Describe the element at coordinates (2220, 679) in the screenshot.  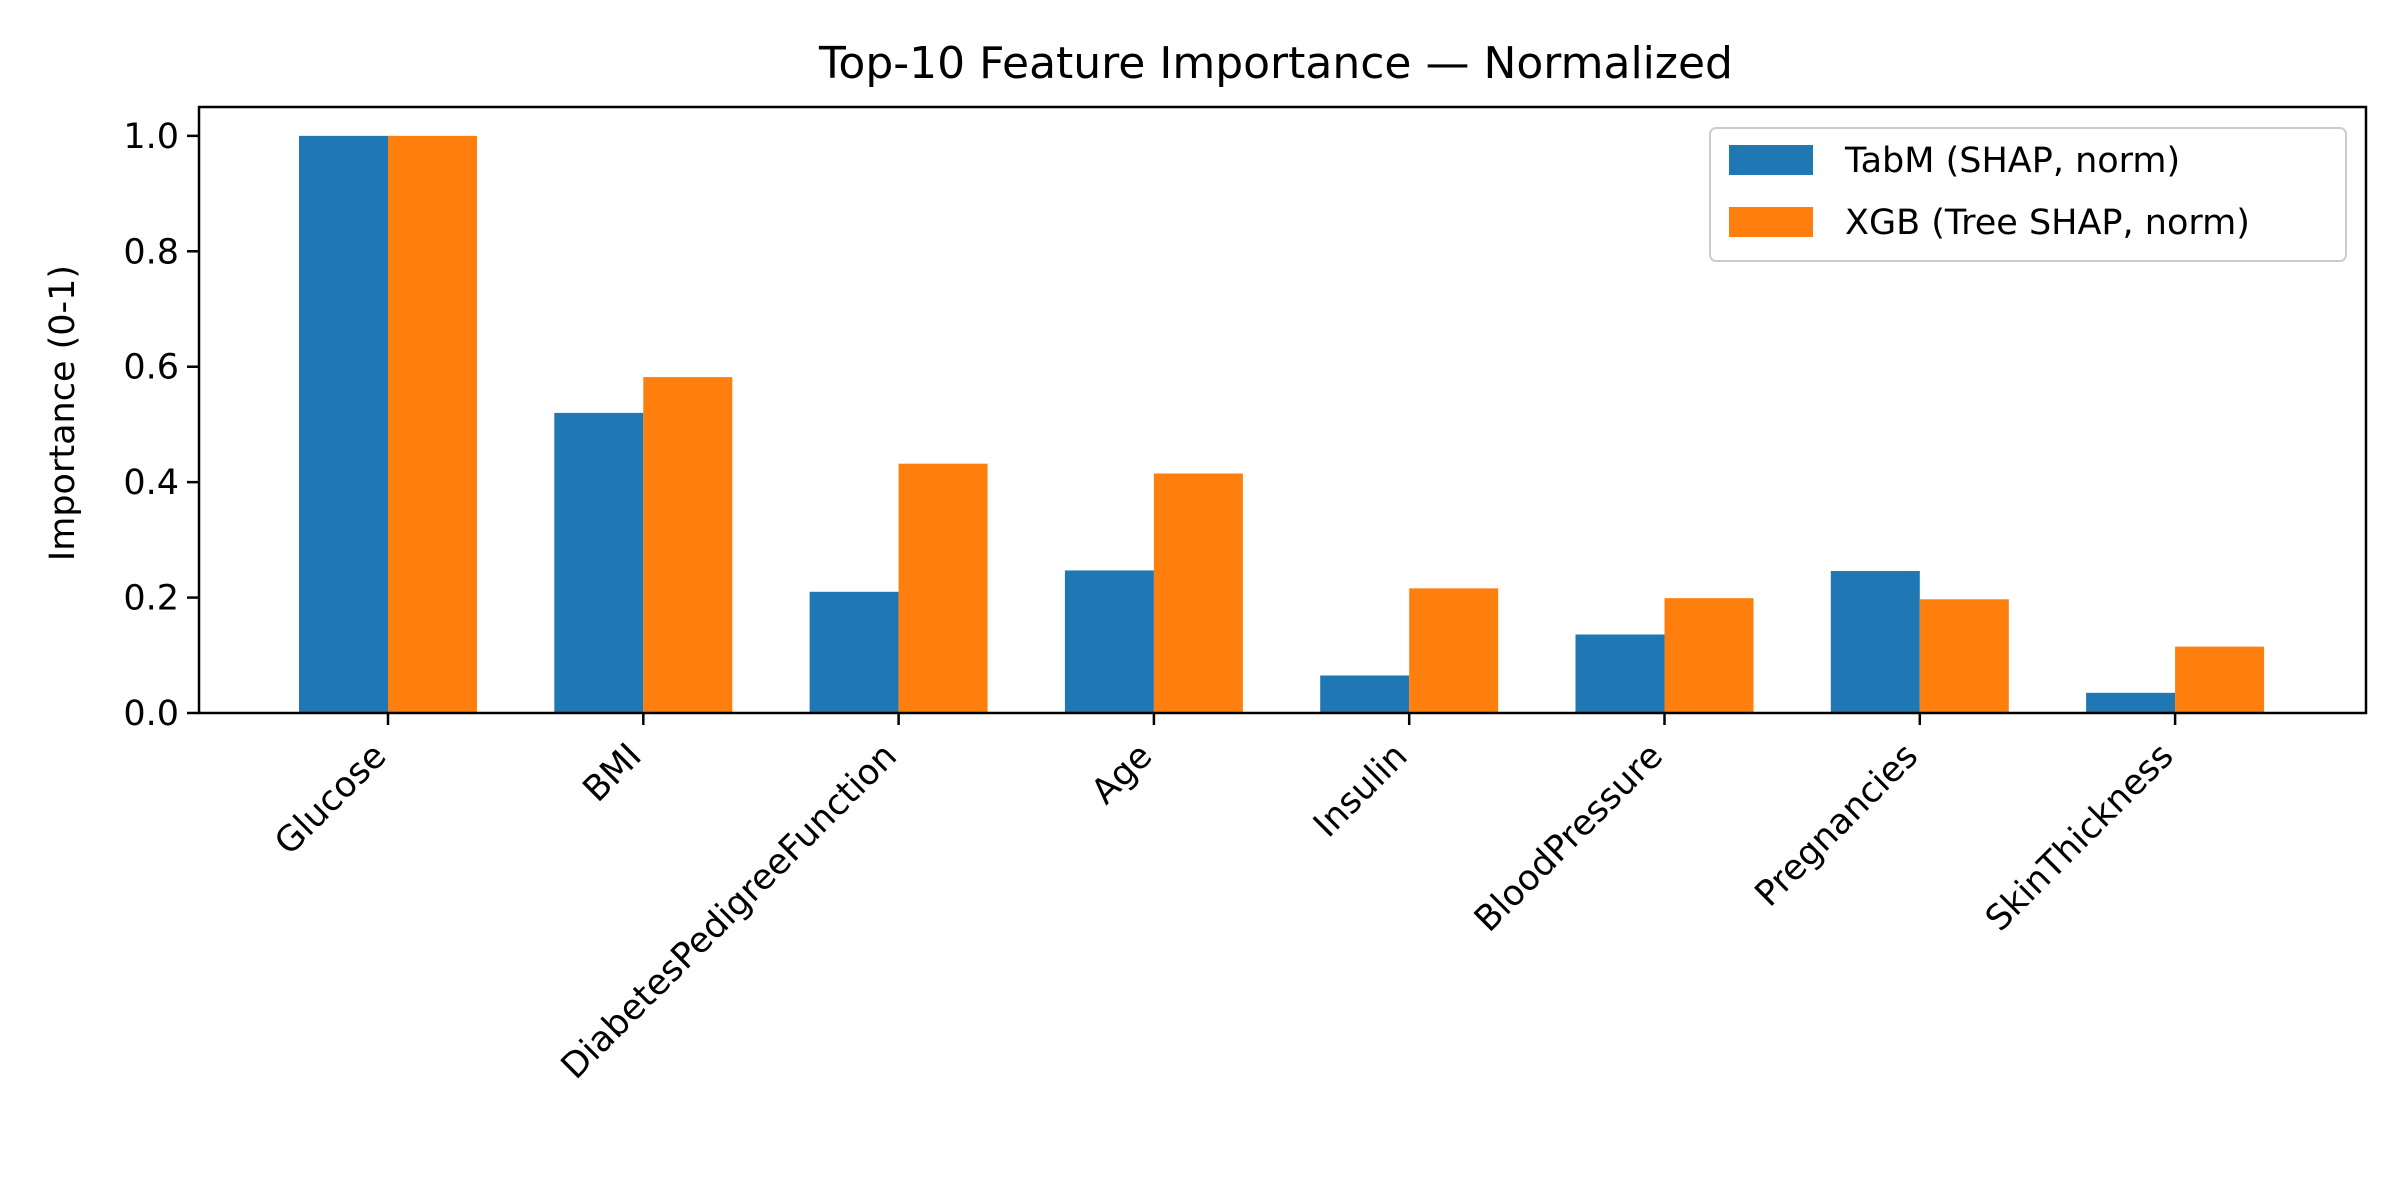
I see `xgb-bar-skinthickness` at that location.